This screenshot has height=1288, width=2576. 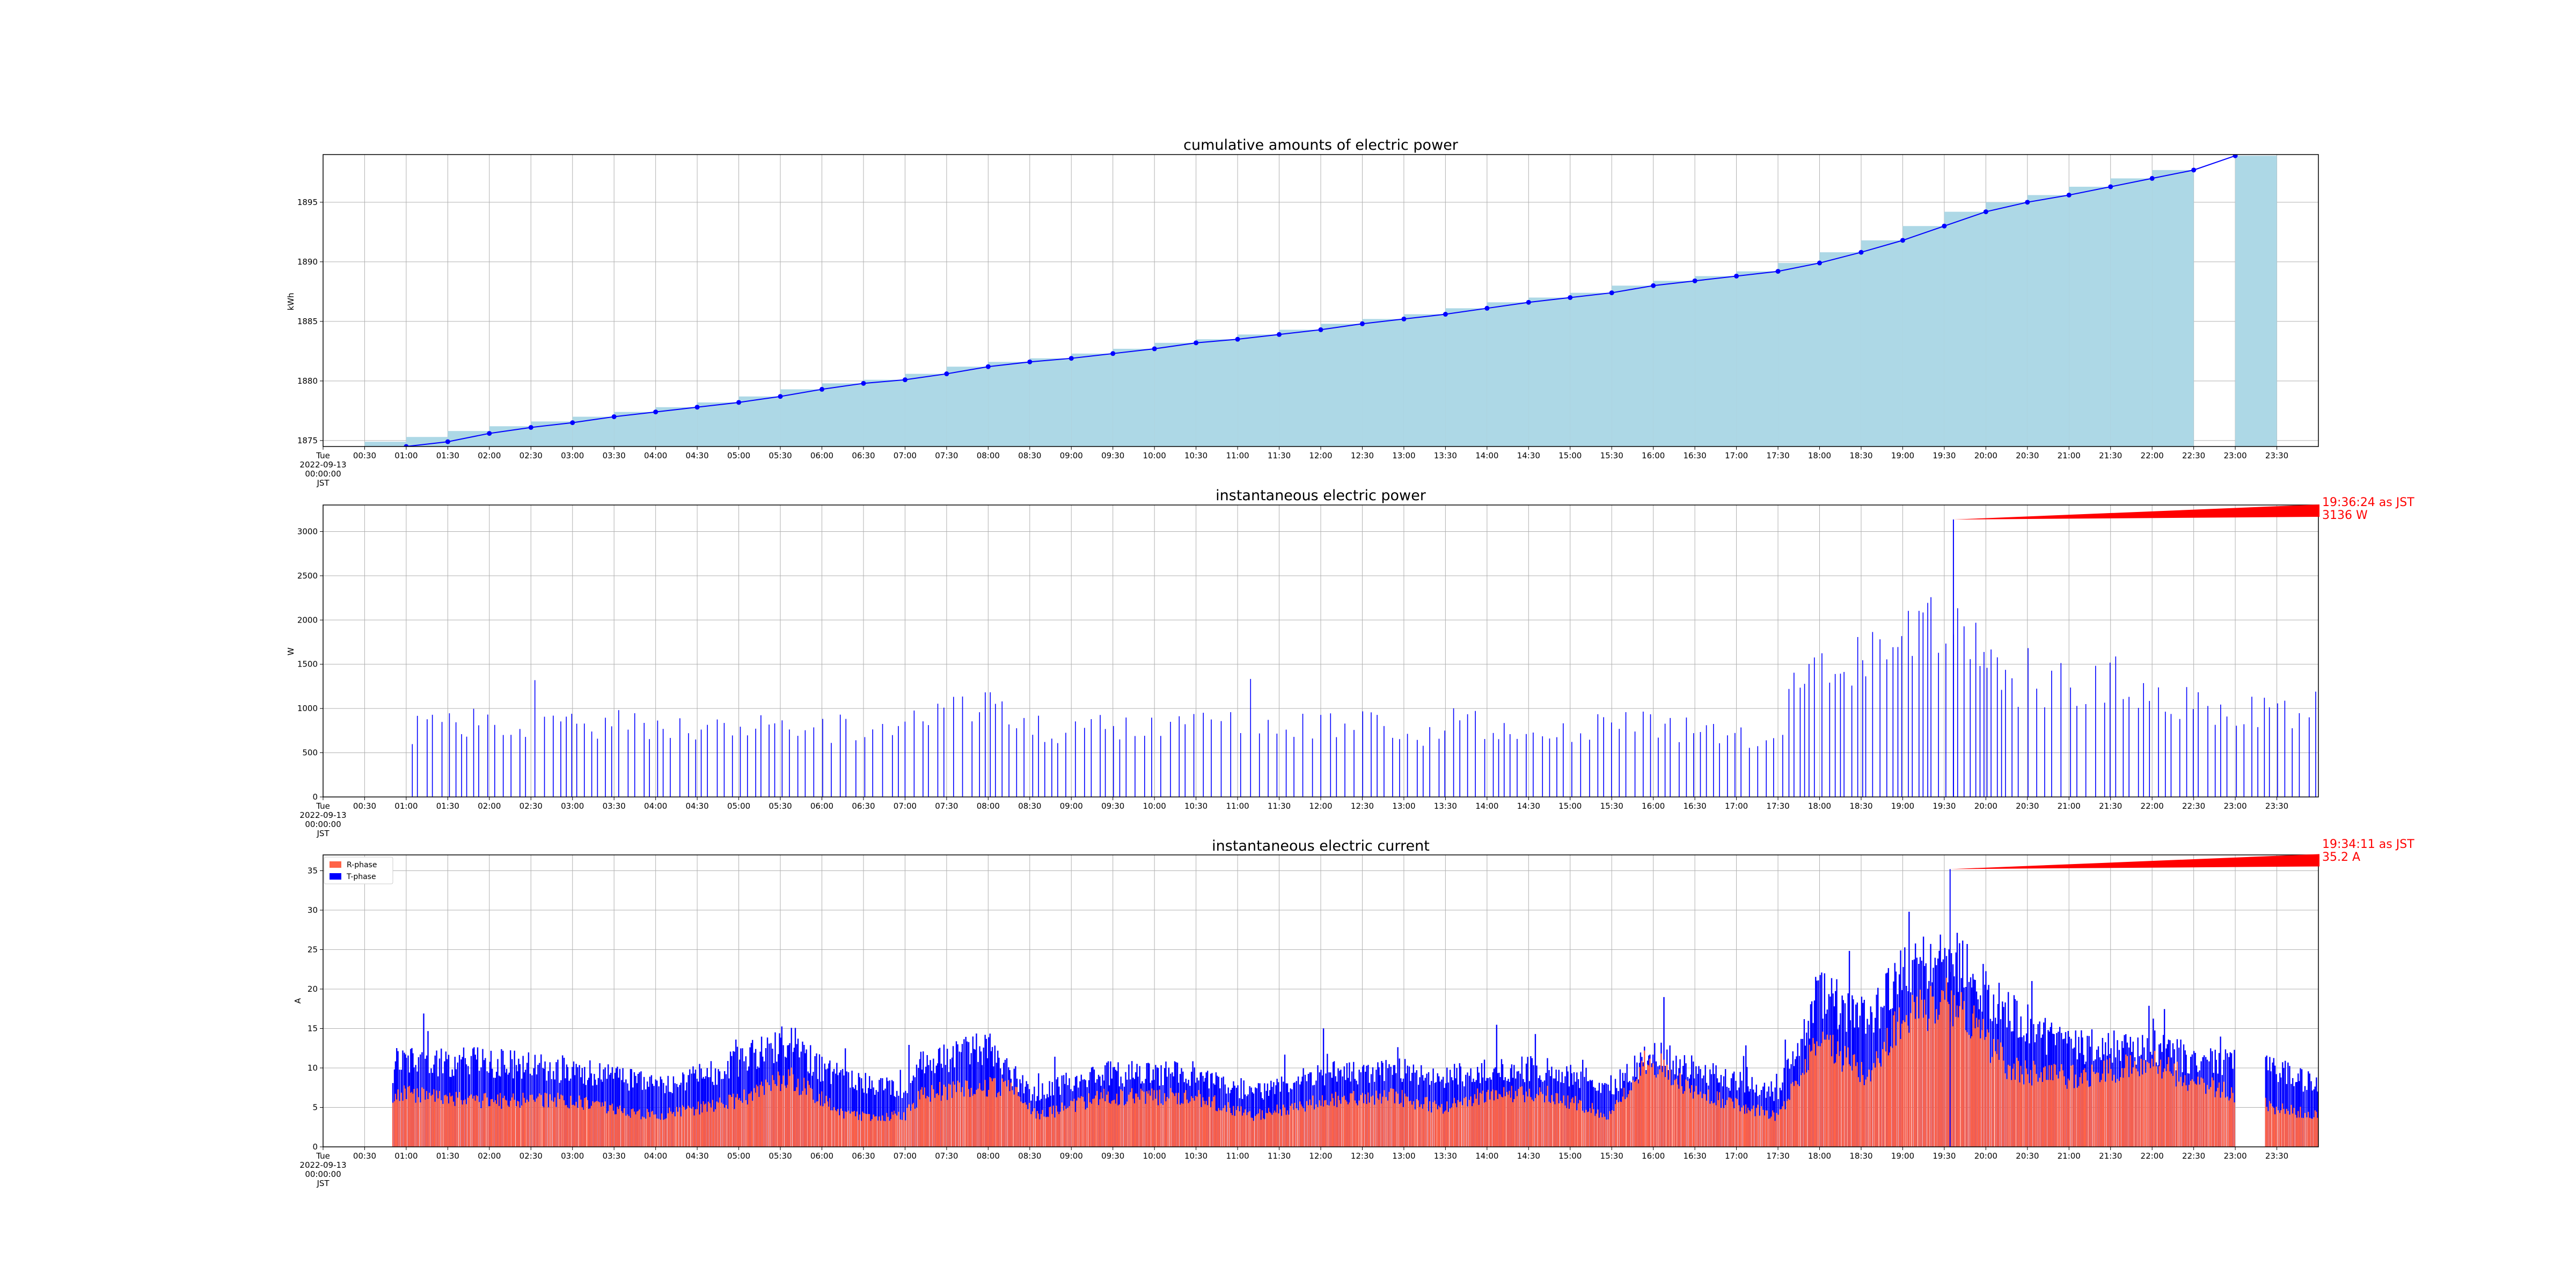 I want to click on x-tick-label: 01:30, so click(x=447, y=806).